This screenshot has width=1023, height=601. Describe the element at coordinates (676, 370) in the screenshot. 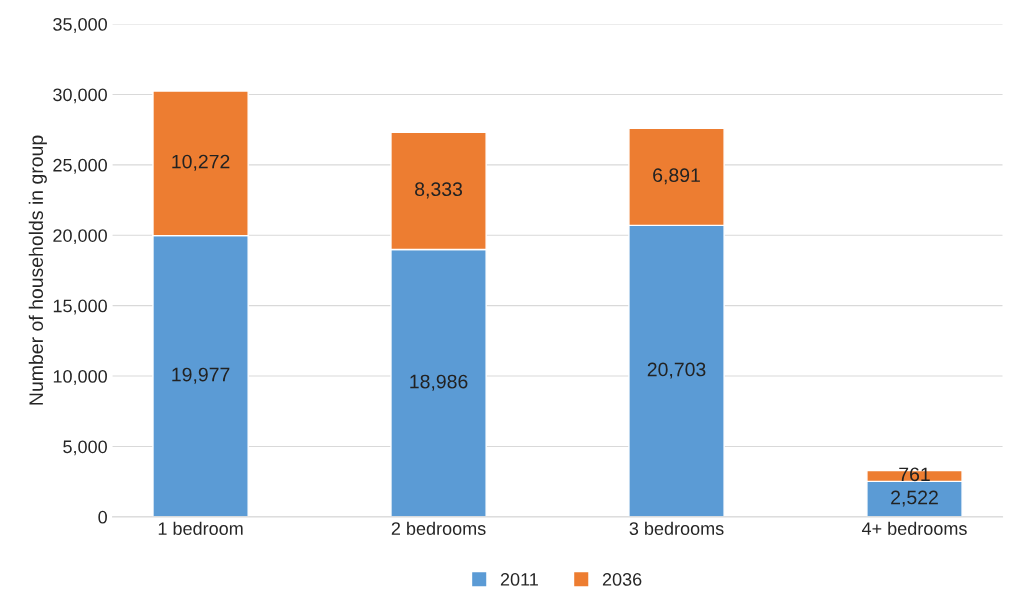

I see `text: 20,703` at that location.